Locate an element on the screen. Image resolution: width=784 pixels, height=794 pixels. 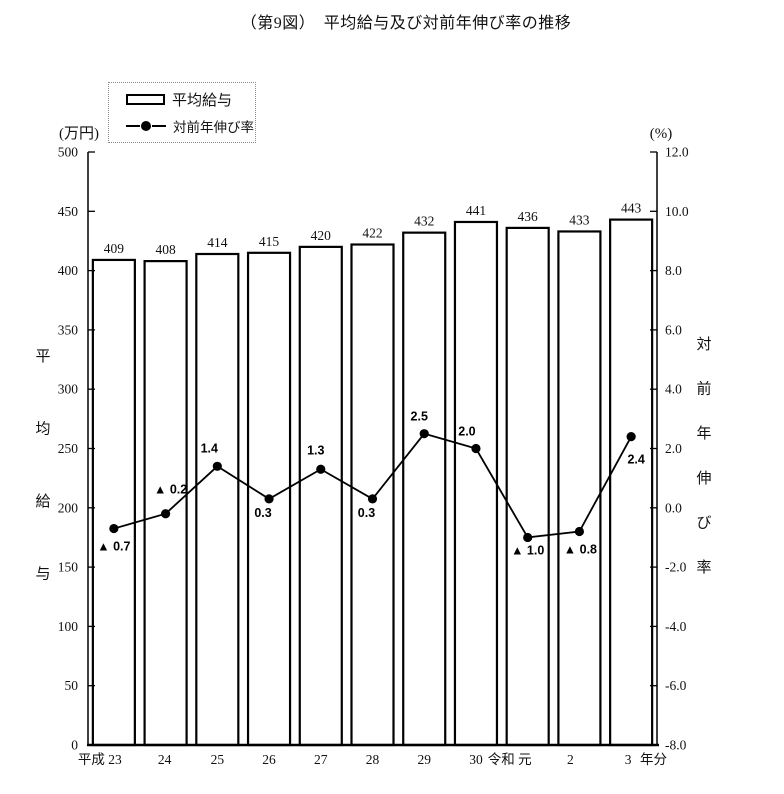
growth-point-label: ▲ 1.0 is located at coordinates (527, 550).